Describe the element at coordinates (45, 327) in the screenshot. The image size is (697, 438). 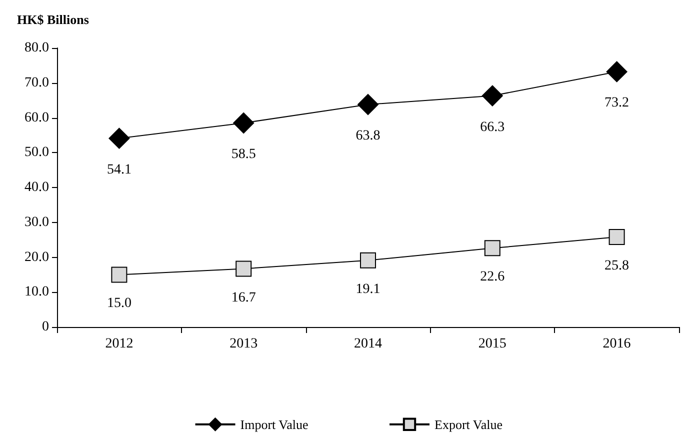
I see `y-tick-label: 0` at that location.